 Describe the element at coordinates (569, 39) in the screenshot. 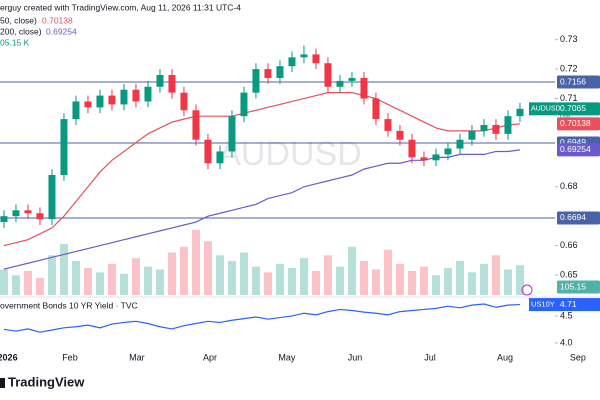

I see `y-tick-label: 0.73` at that location.